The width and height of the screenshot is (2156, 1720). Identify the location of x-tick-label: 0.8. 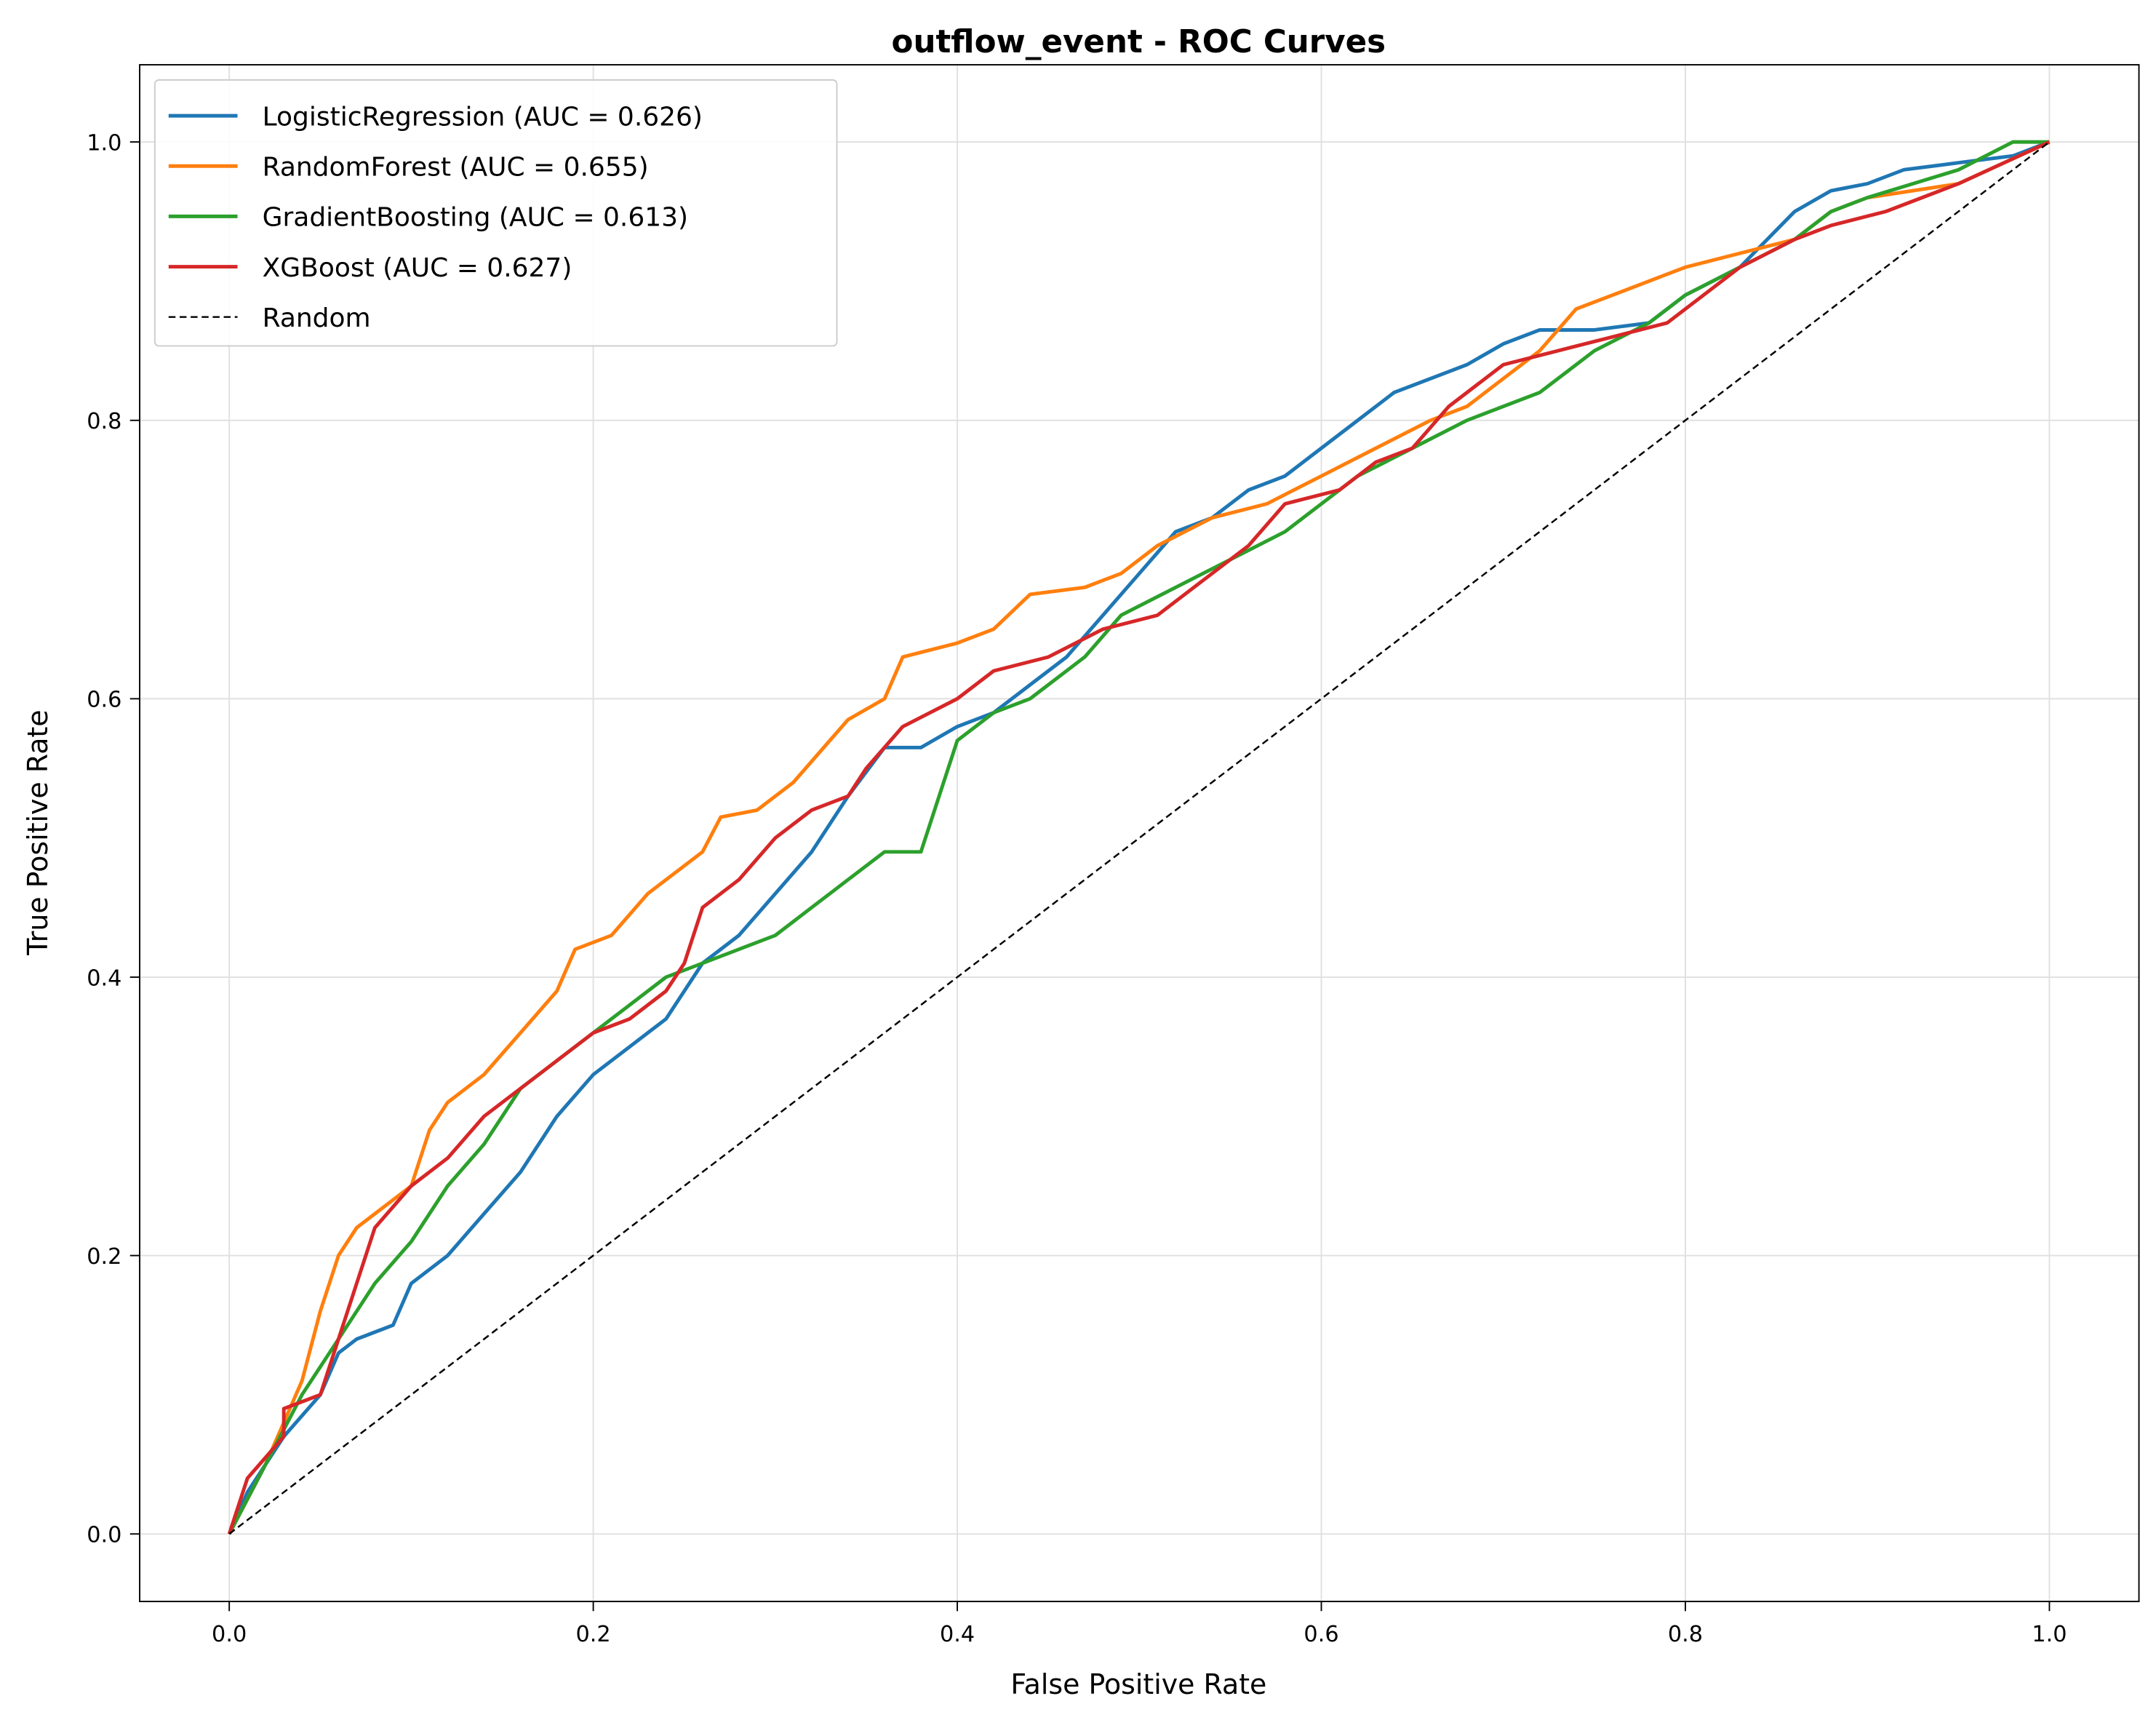
(1685, 1634).